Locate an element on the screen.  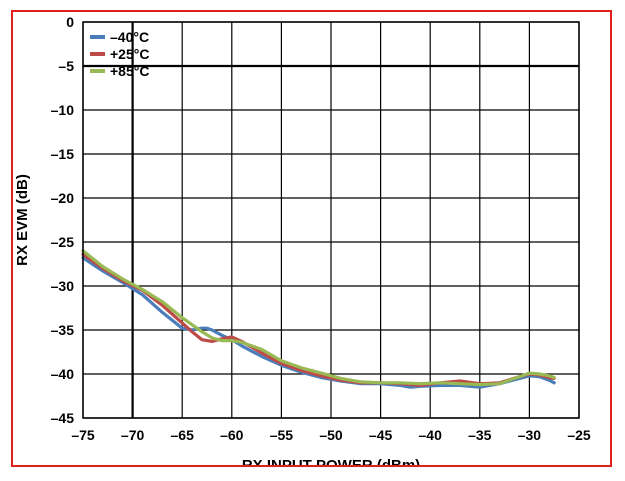
y-tick-label: –5 is located at coordinates (66, 66).